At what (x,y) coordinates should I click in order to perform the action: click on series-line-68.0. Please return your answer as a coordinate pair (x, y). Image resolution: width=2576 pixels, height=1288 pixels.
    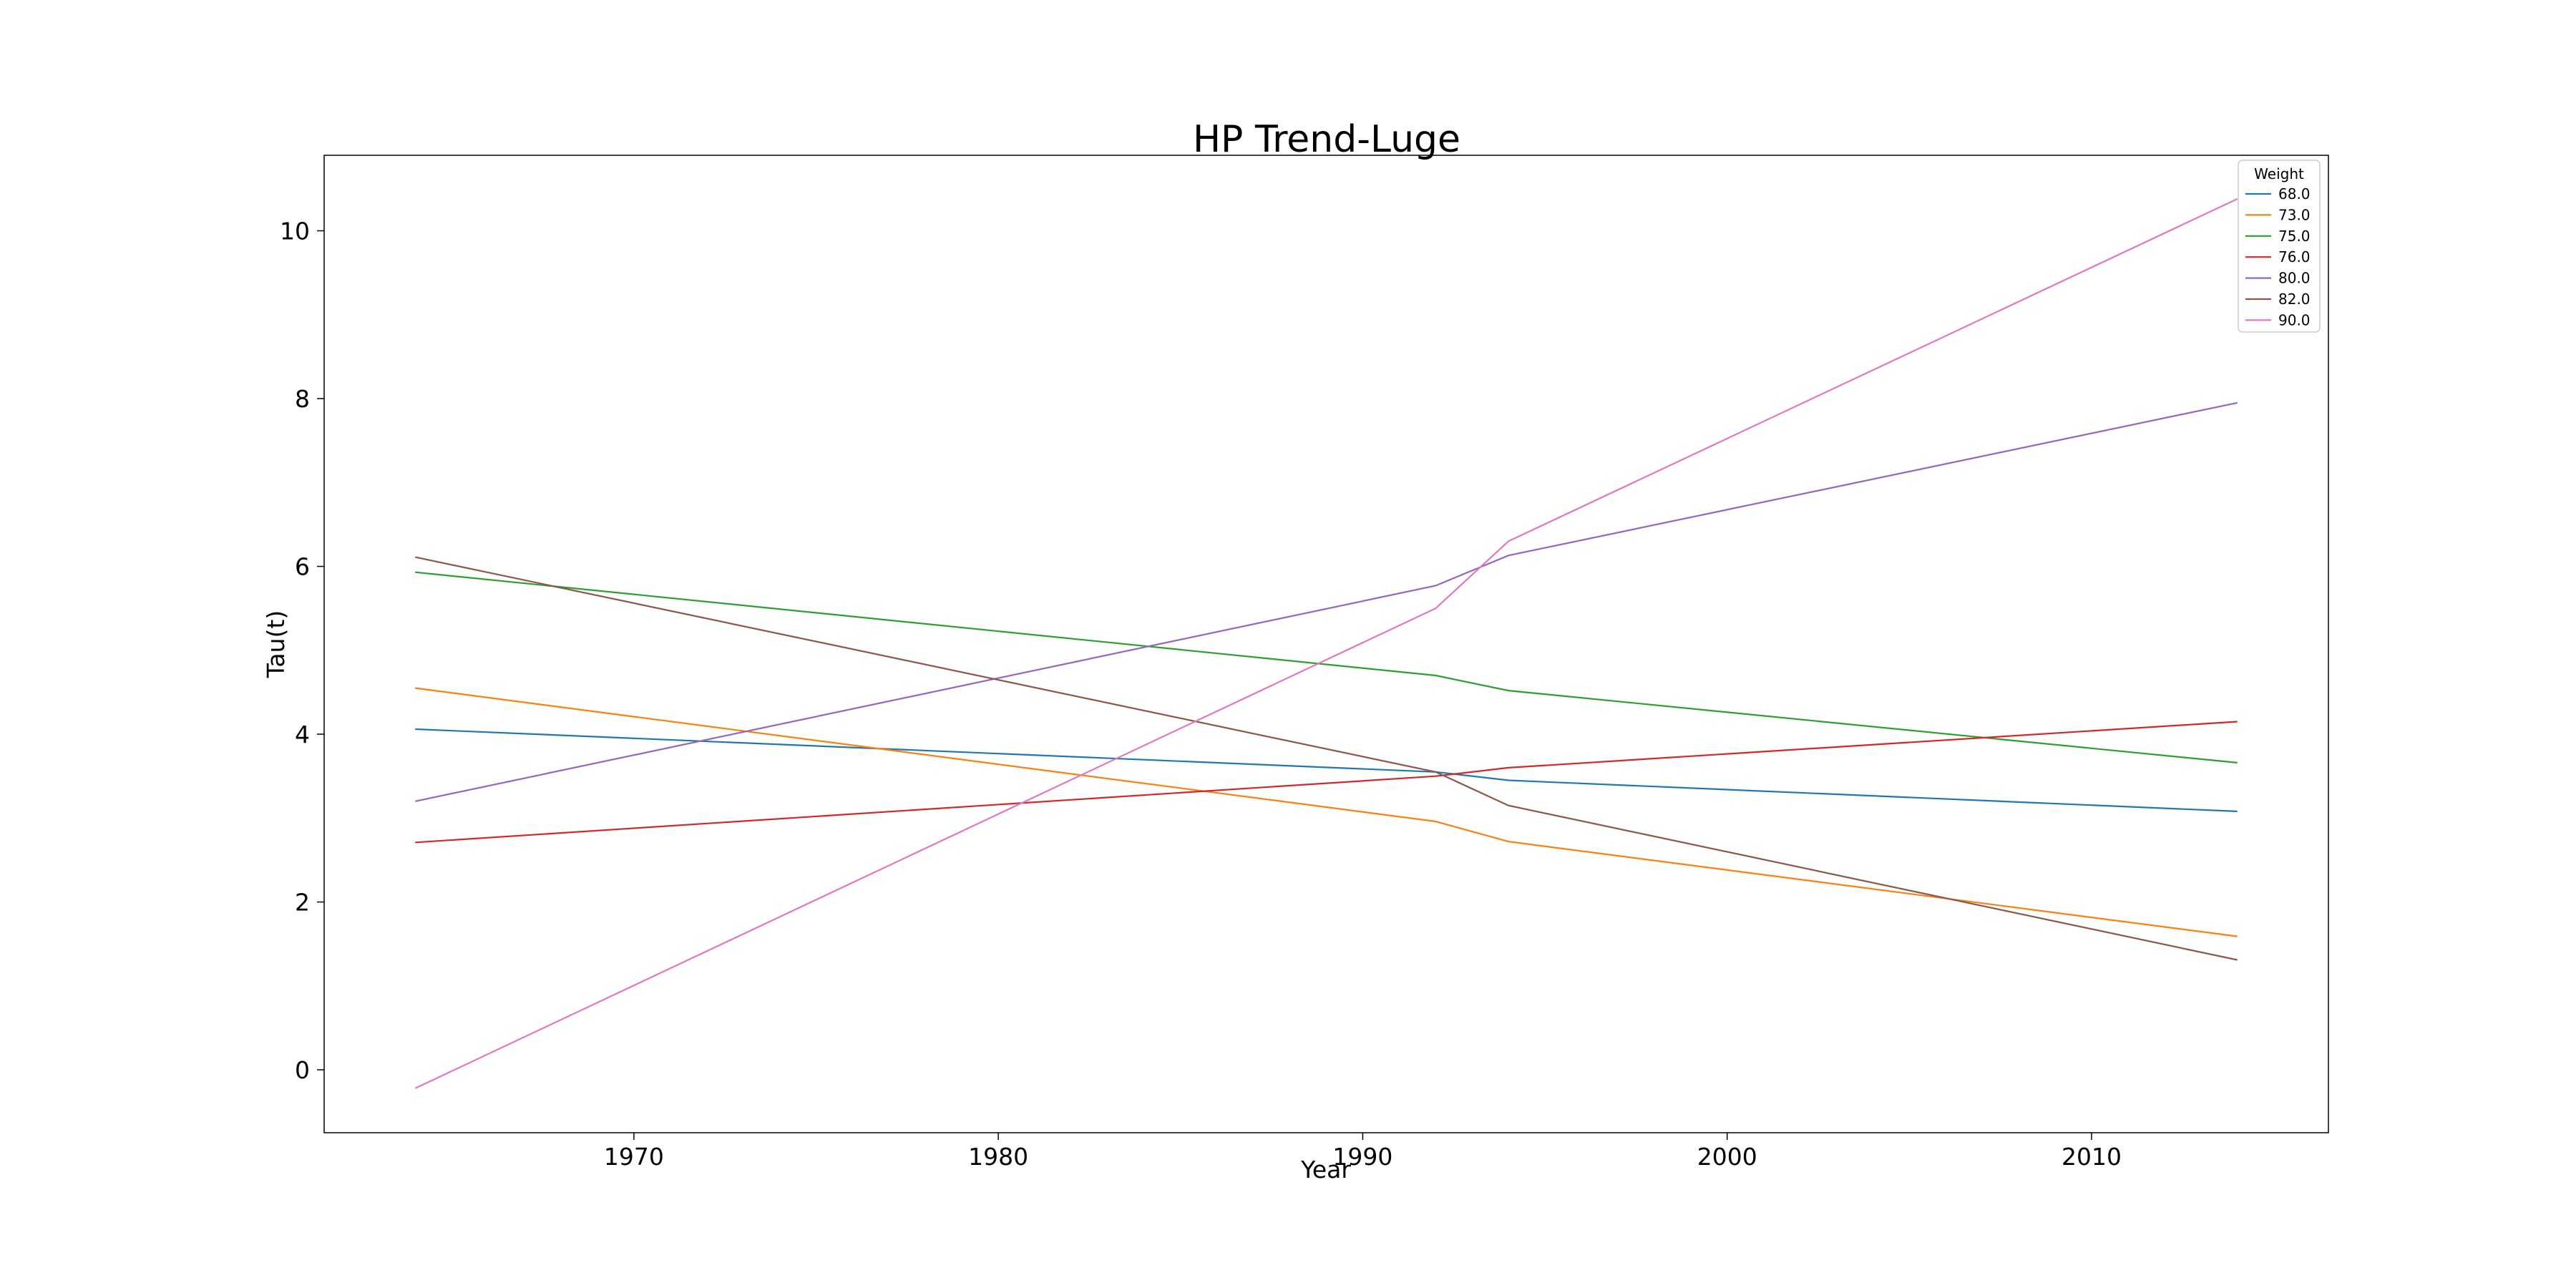
    Looking at the image, I should click on (1326, 770).